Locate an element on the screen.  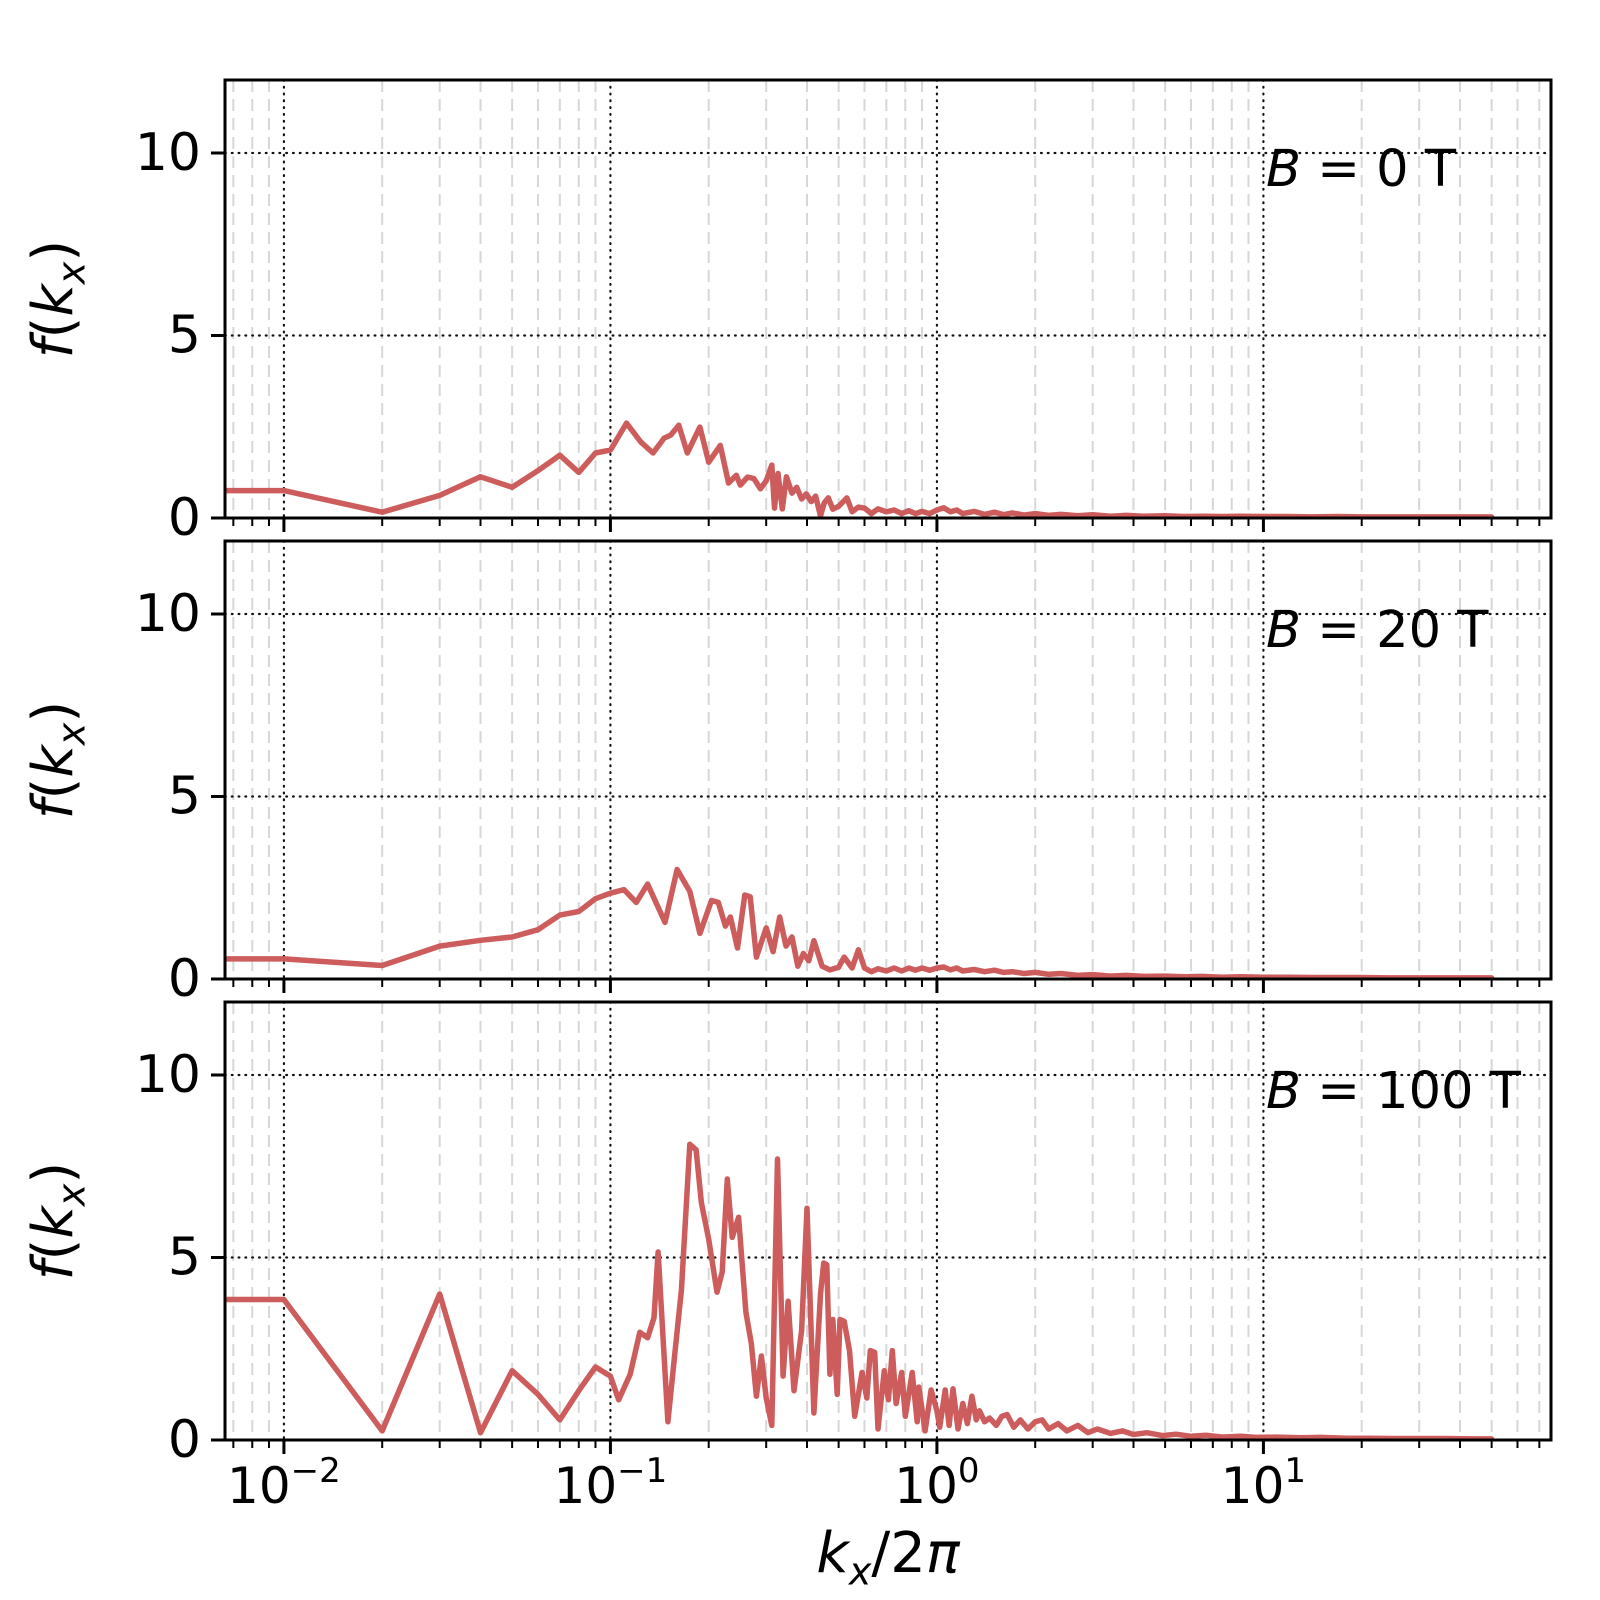
x-tick-label: 10¹ is located at coordinates (1263, 1483).